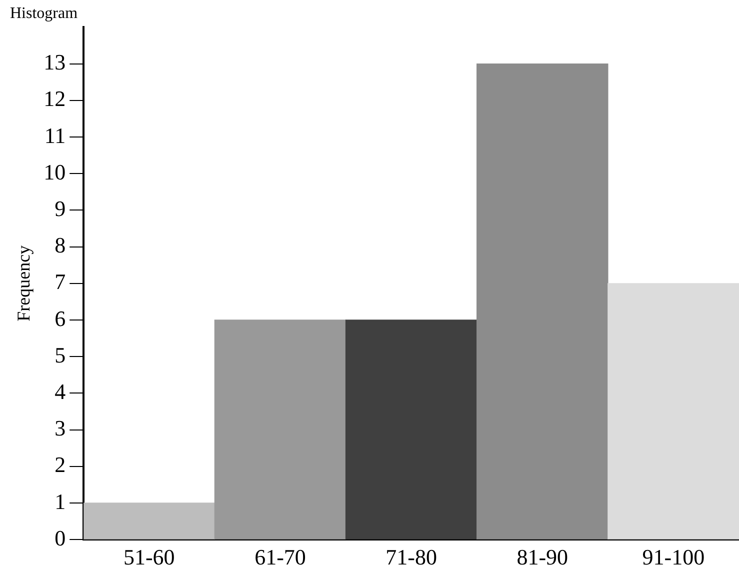 The image size is (739, 582). I want to click on x-tick-label: 61-70, so click(280, 557).